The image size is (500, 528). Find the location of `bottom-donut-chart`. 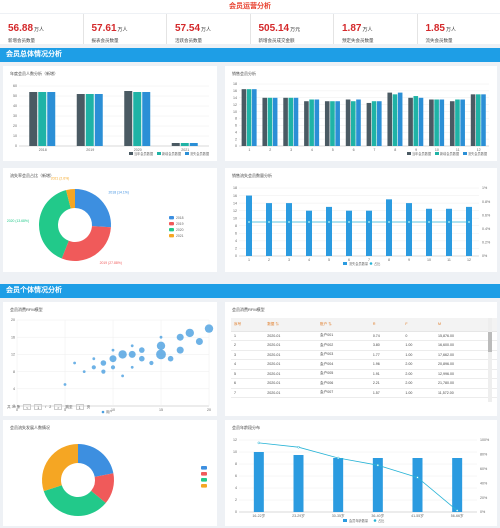

bottom-donut-chart is located at coordinates (124, 480).